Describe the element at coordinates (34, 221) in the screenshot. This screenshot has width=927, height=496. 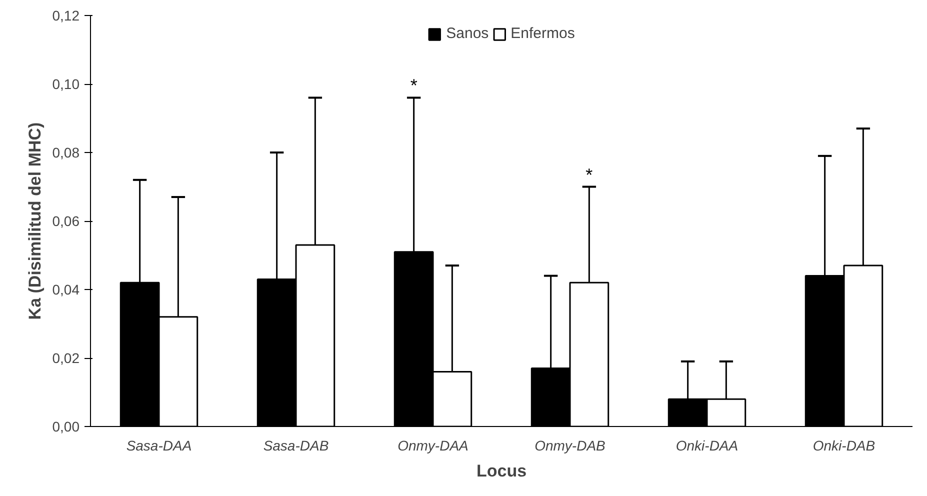
I see `y-axis-title: Ka (Disimilitud del MHC)` at that location.